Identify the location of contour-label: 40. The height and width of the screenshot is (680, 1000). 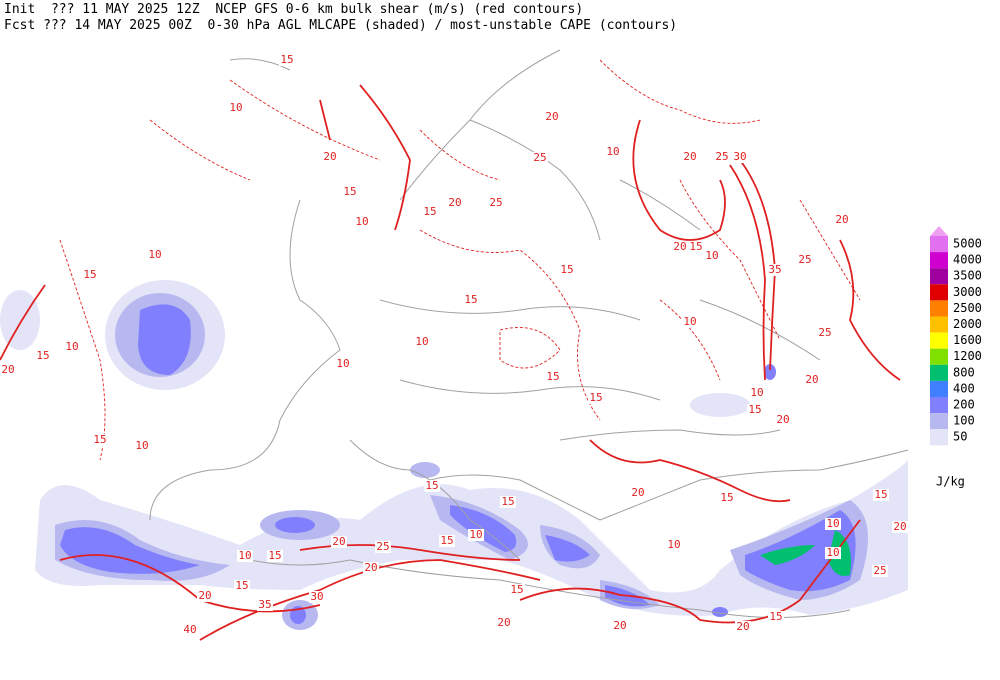
(189, 629).